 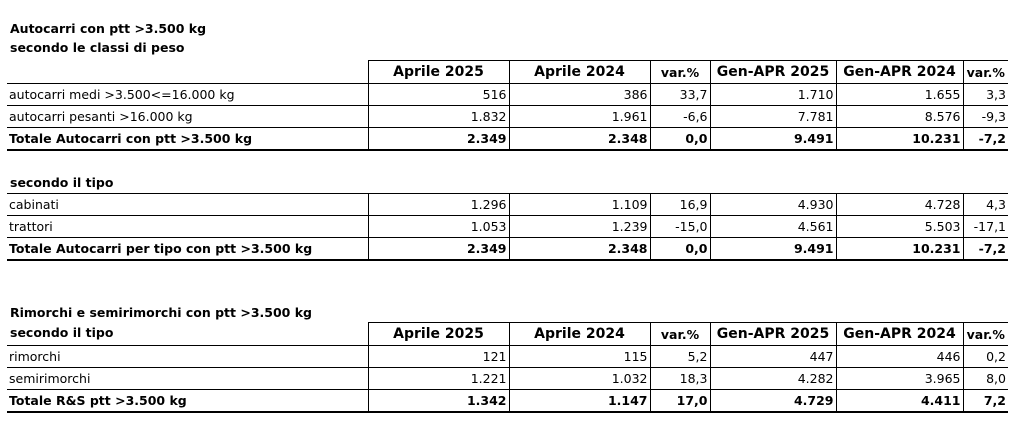 What do you see at coordinates (438, 226) in the screenshot?
I see `cell: 1.053` at bounding box center [438, 226].